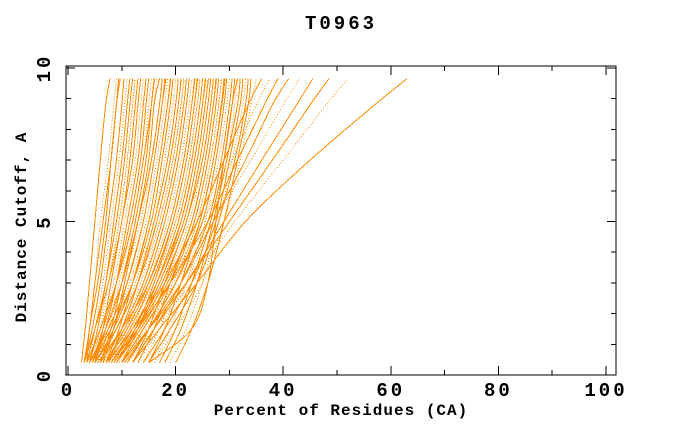 The width and height of the screenshot is (680, 440). What do you see at coordinates (45, 68) in the screenshot?
I see `y-tick-label: 10` at bounding box center [45, 68].